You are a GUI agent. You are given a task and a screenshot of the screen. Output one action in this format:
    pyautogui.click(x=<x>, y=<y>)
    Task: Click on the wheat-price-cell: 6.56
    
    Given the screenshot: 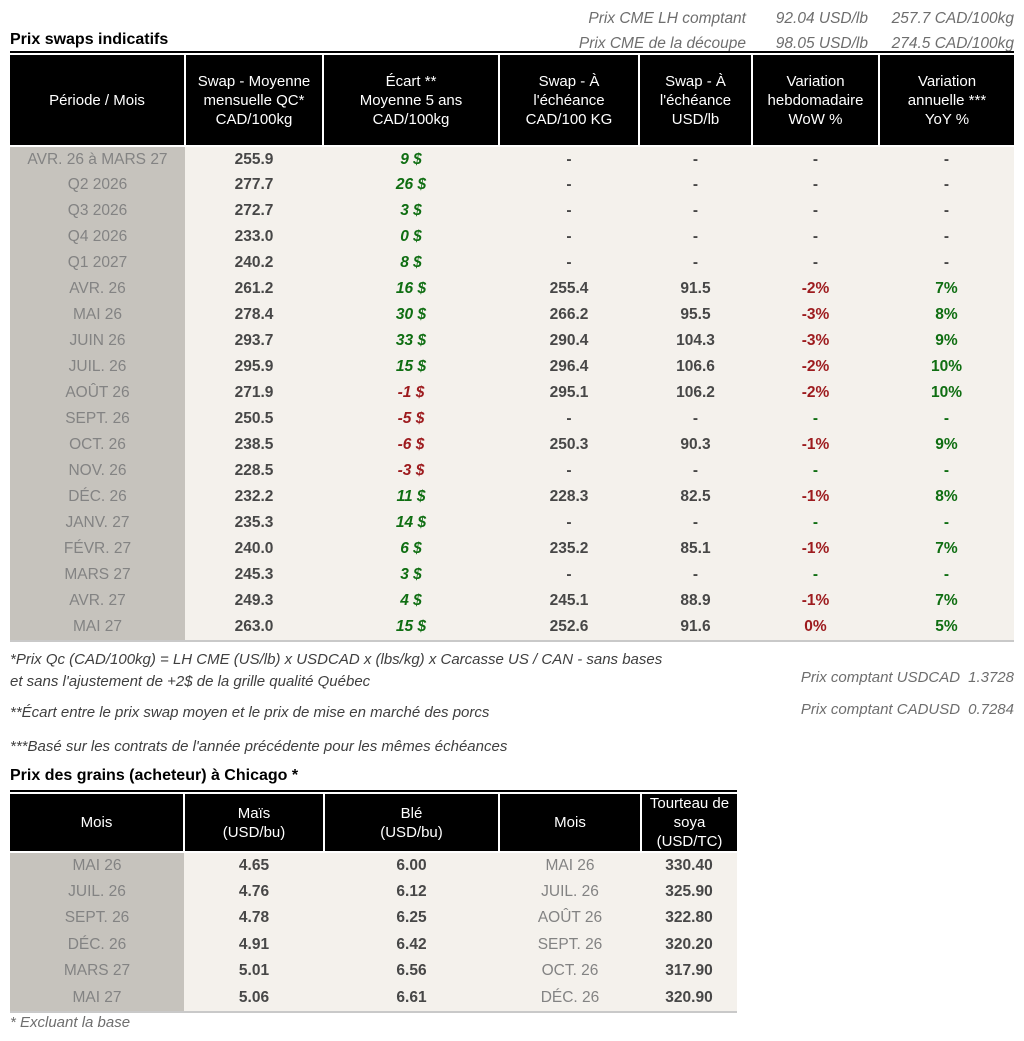 What is the action you would take?
    pyautogui.click(x=411, y=971)
    